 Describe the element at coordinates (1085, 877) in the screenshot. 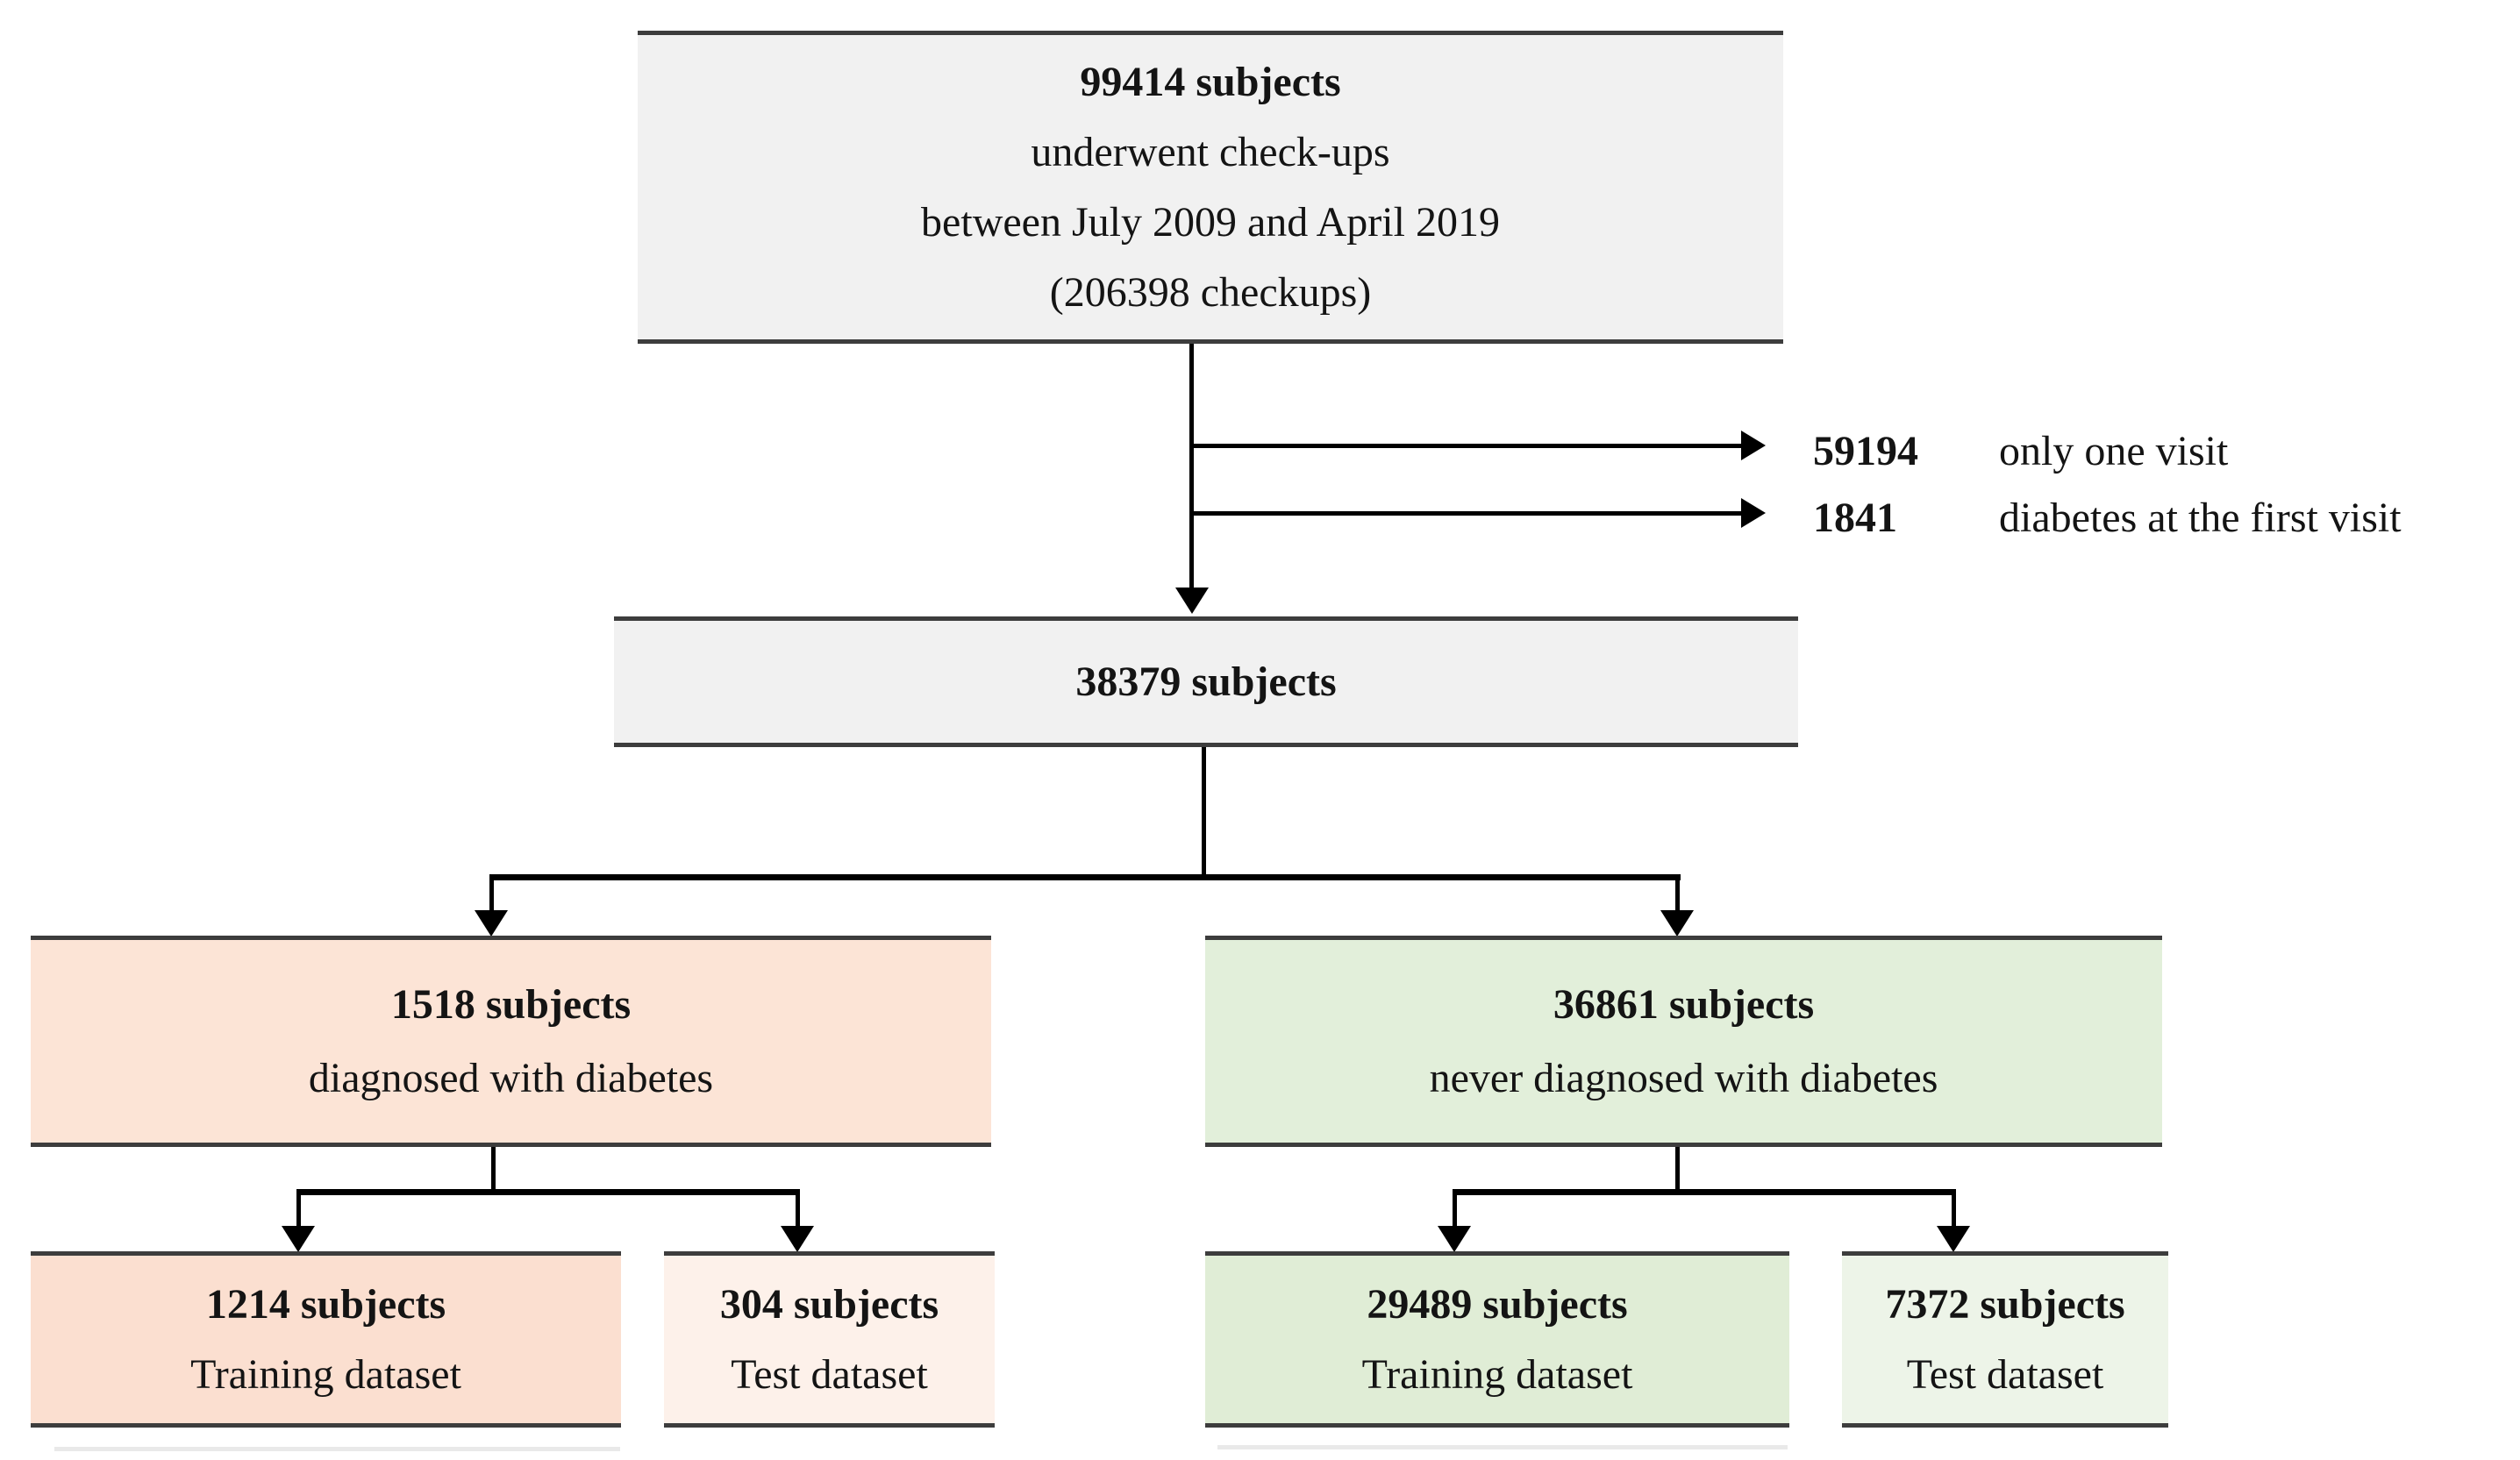

I see `connector-eligible-split-bar` at that location.